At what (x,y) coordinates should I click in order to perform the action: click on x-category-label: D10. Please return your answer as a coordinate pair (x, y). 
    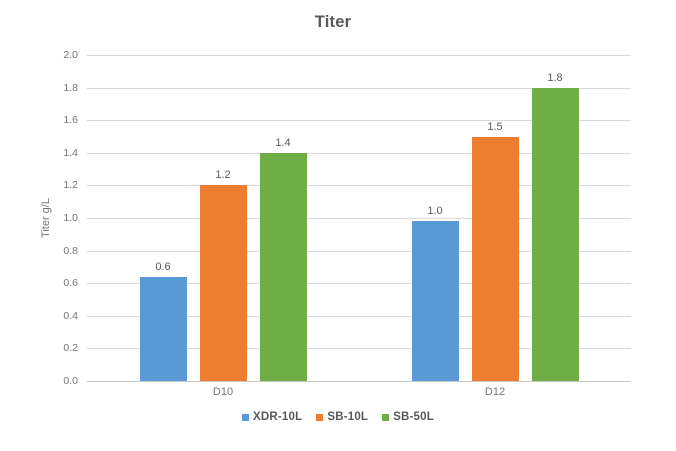
    Looking at the image, I should click on (223, 392).